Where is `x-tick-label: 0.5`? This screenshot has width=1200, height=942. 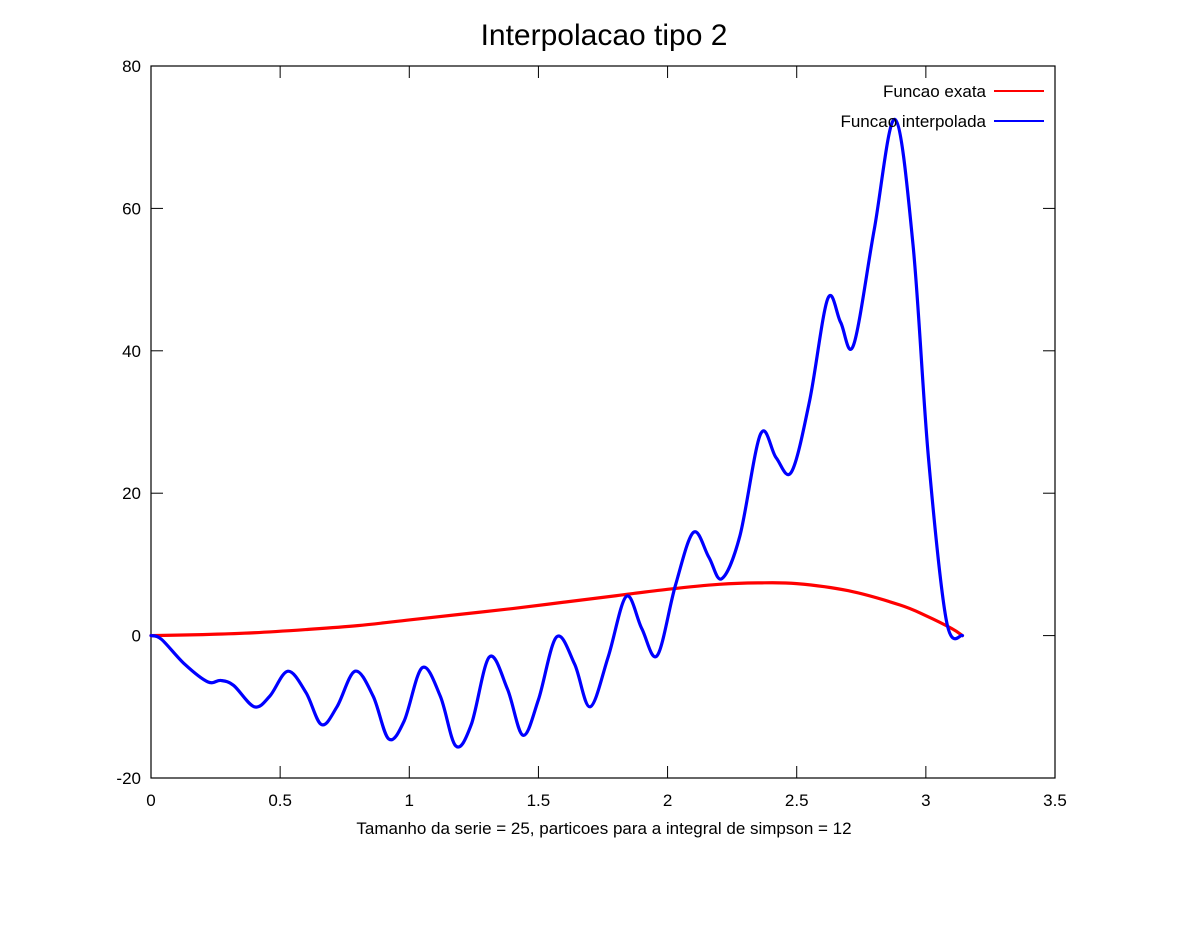
x-tick-label: 0.5 is located at coordinates (280, 800).